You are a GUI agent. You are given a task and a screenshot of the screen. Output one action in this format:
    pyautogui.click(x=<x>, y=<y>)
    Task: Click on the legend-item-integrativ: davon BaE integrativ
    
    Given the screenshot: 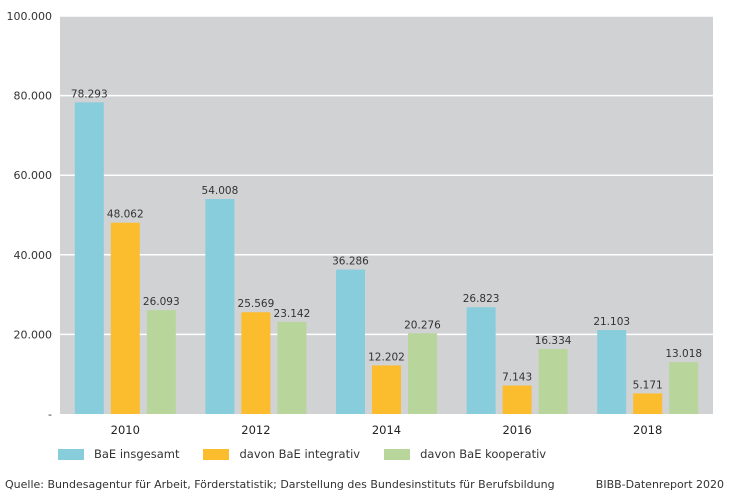 What is the action you would take?
    pyautogui.click(x=281, y=454)
    